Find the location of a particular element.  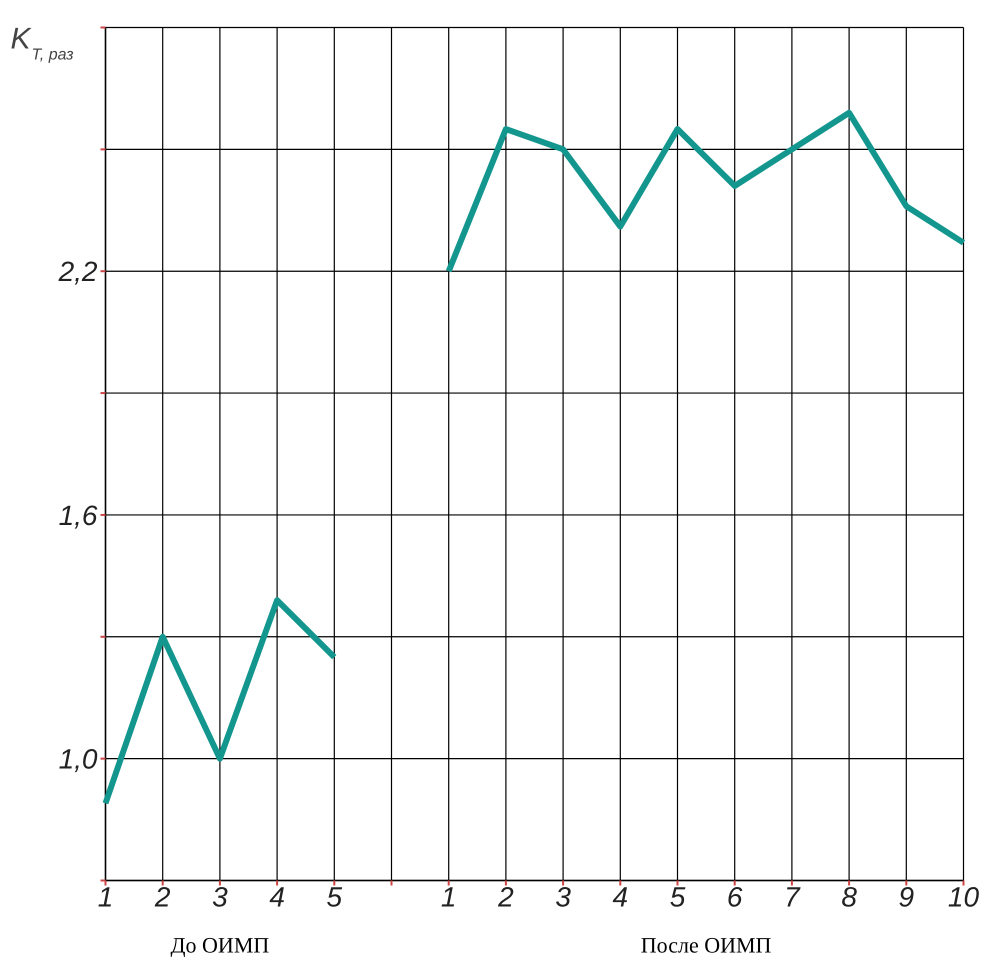

y-tick-label: 2,2 is located at coordinates (78, 272).